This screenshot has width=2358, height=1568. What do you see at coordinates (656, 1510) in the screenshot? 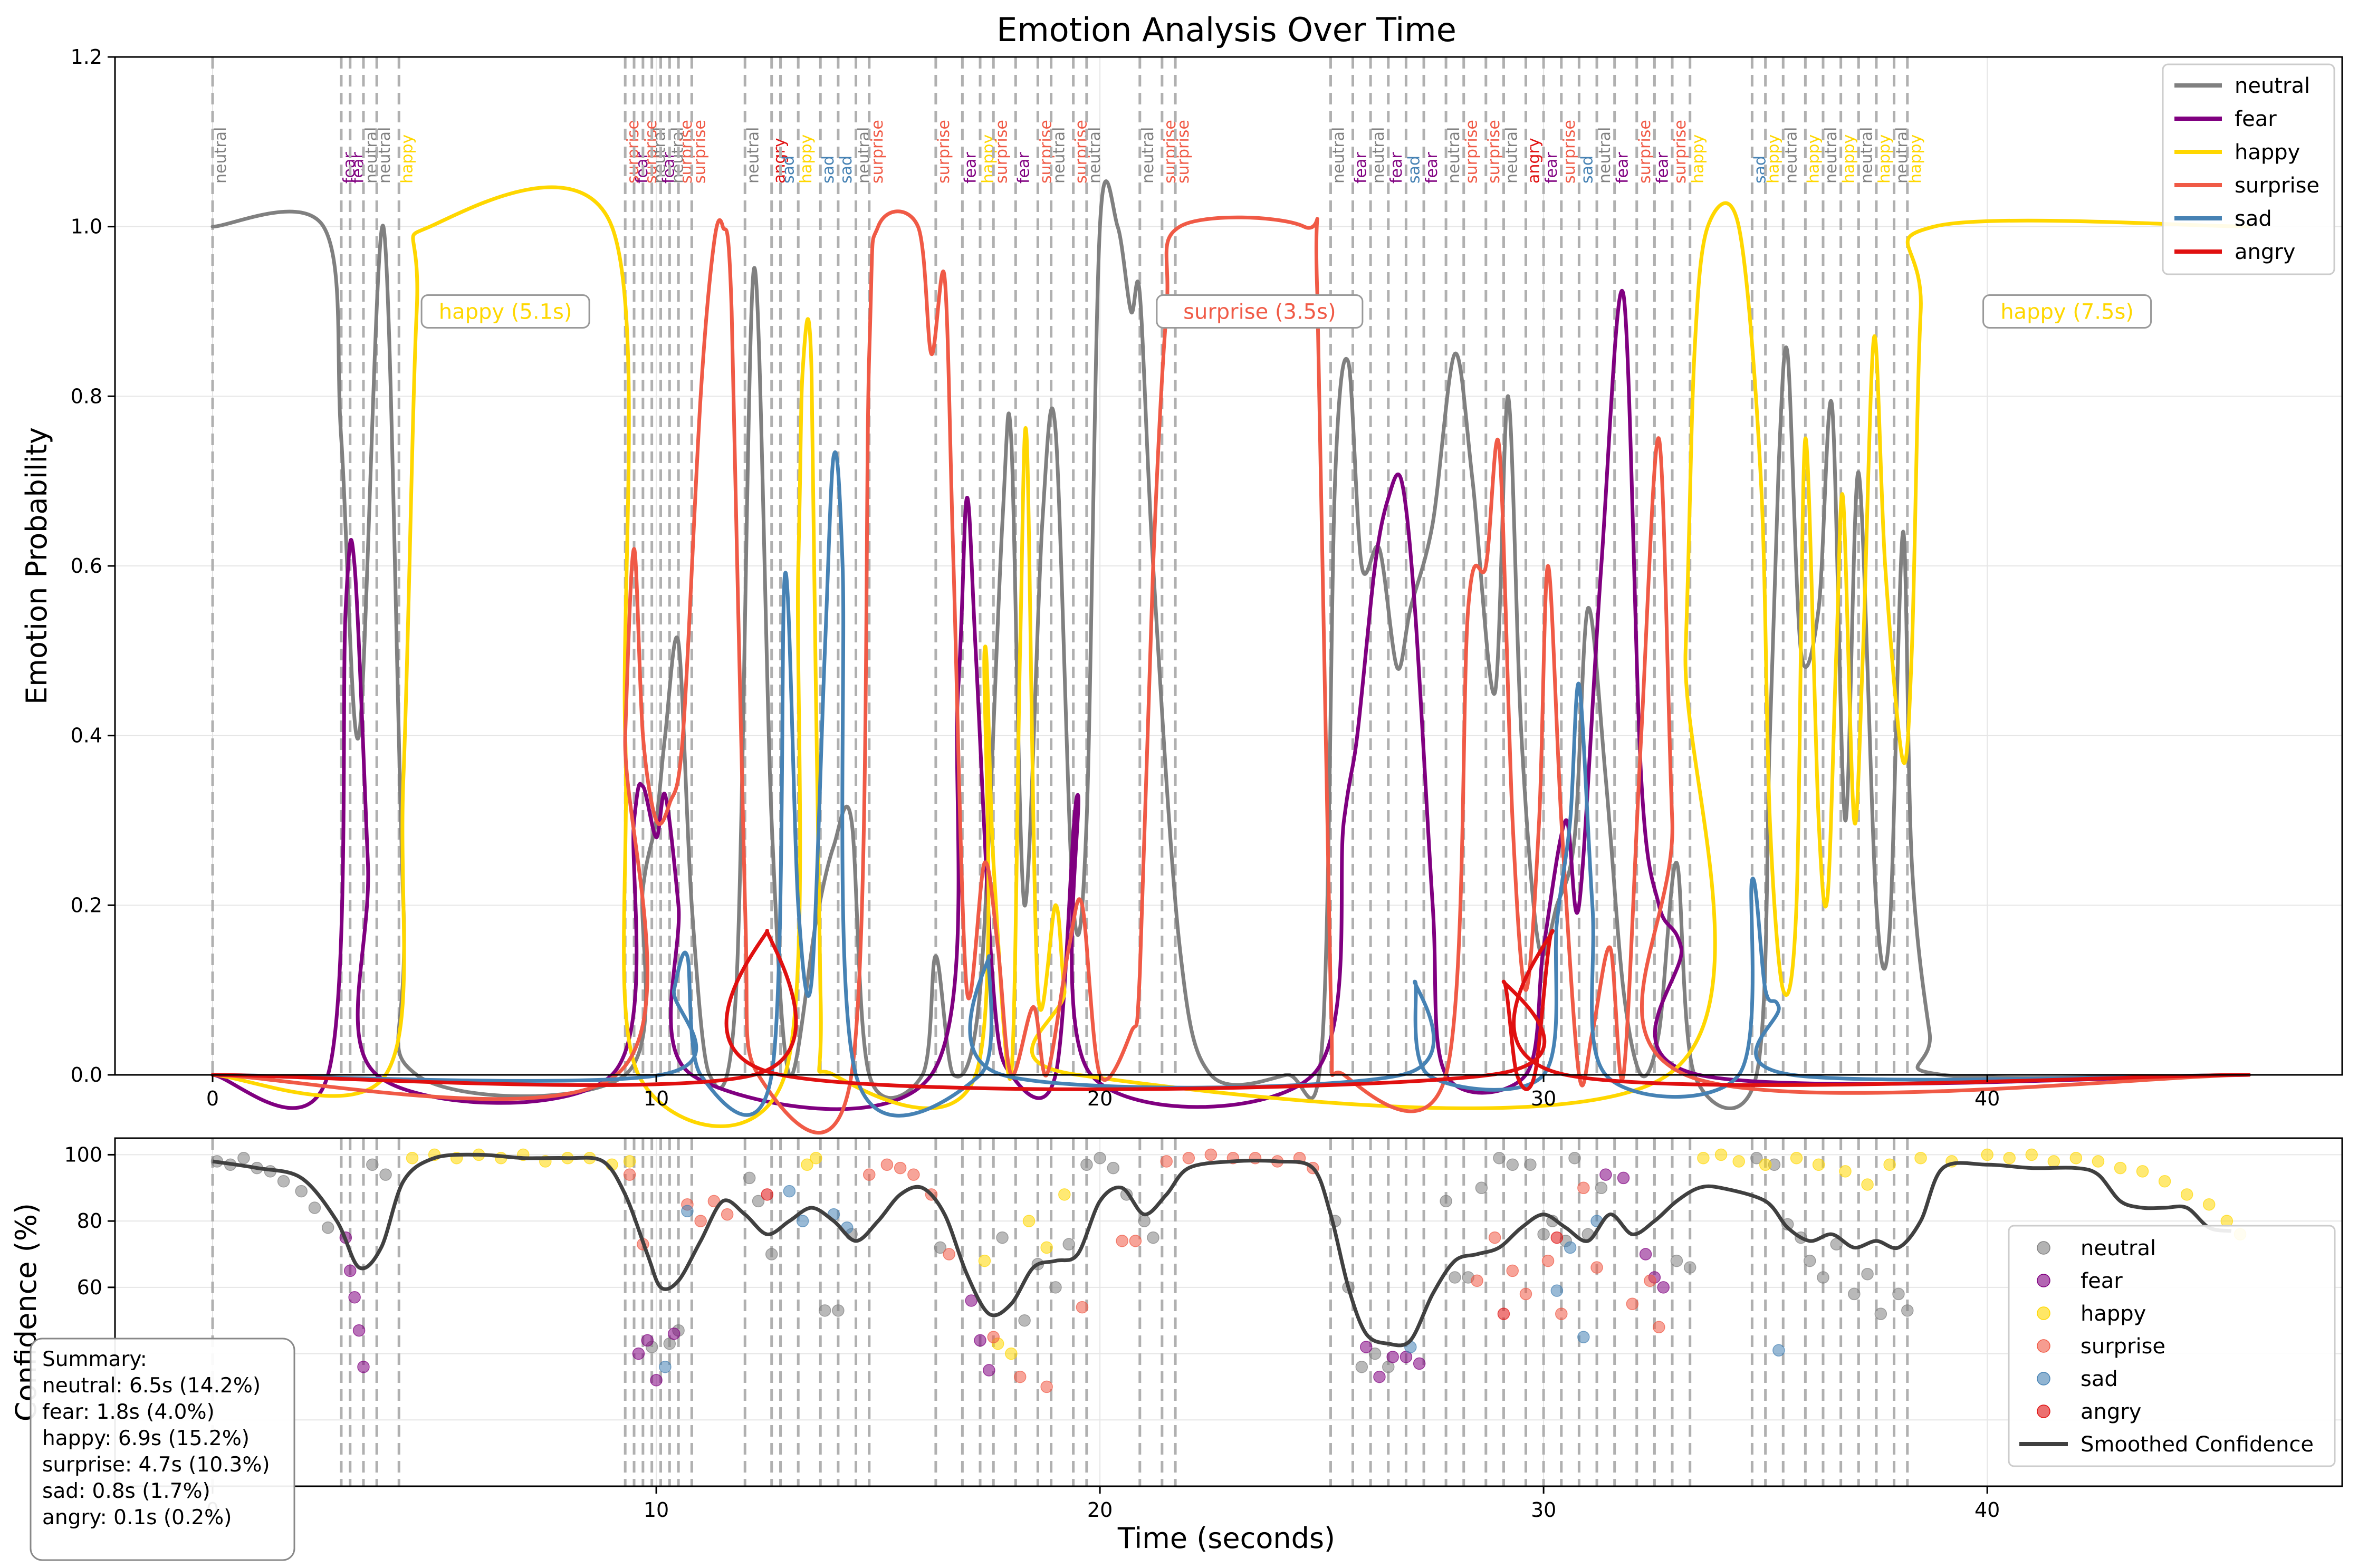
I see `x-tick-label: 10` at bounding box center [656, 1510].